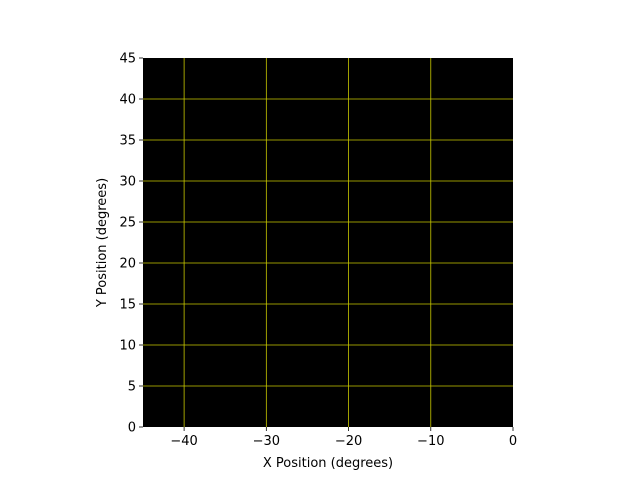  What do you see at coordinates (127, 182) in the screenshot?
I see `y-tick-label: 30` at bounding box center [127, 182].